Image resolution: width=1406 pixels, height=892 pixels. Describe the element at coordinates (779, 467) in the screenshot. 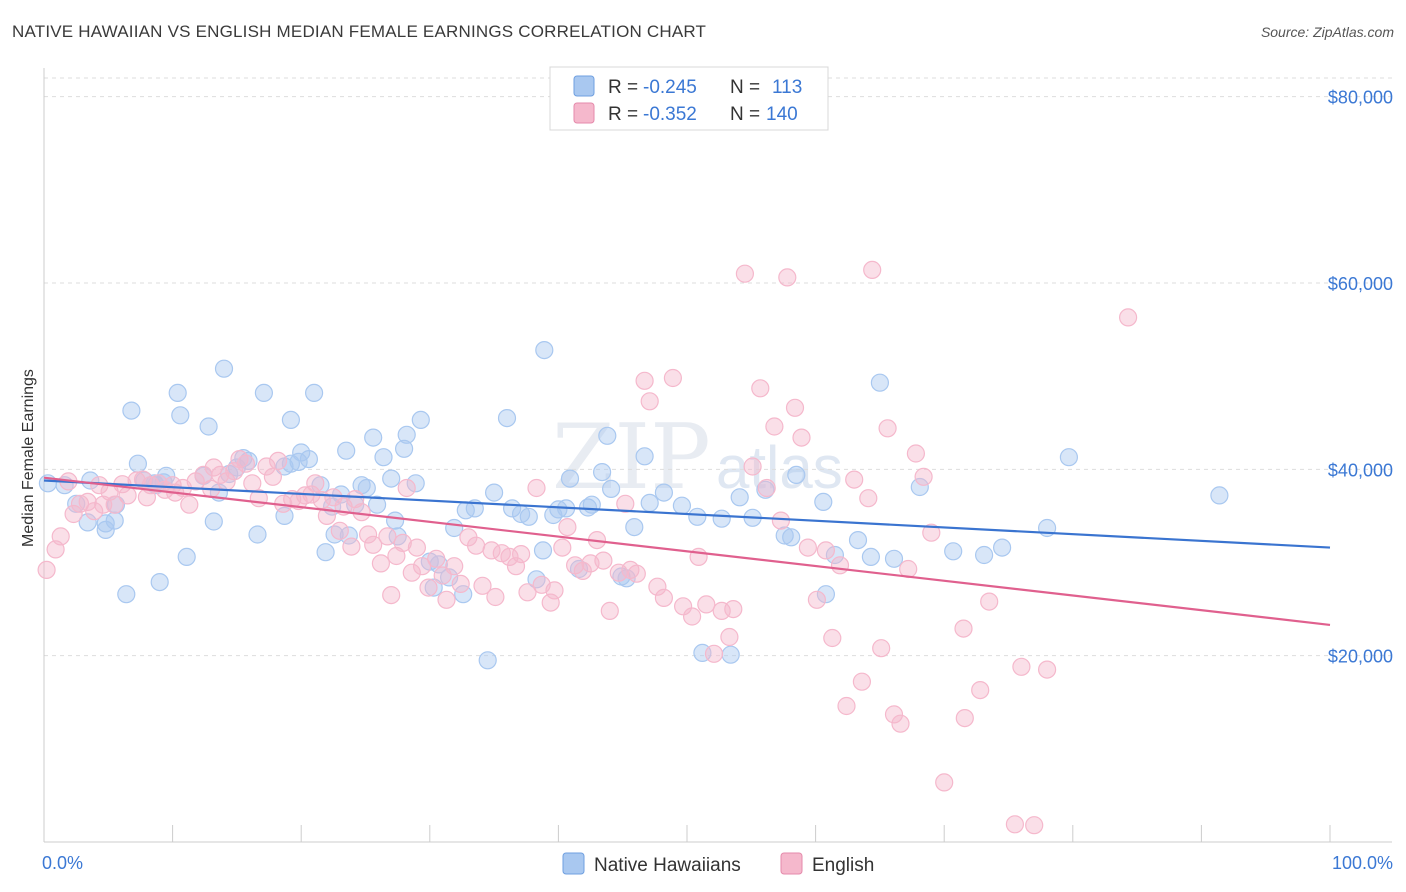

I see `watermark-sub: atlas` at that location.